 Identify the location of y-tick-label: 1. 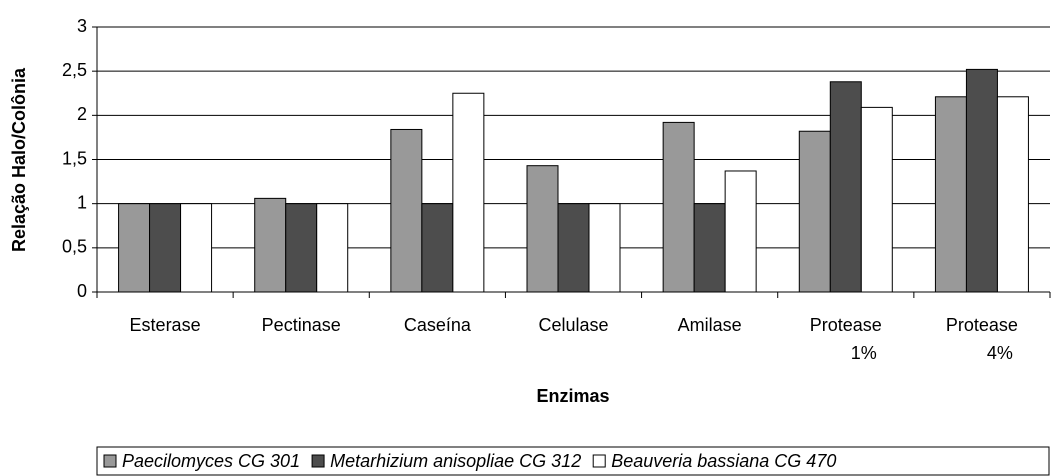
(82, 202).